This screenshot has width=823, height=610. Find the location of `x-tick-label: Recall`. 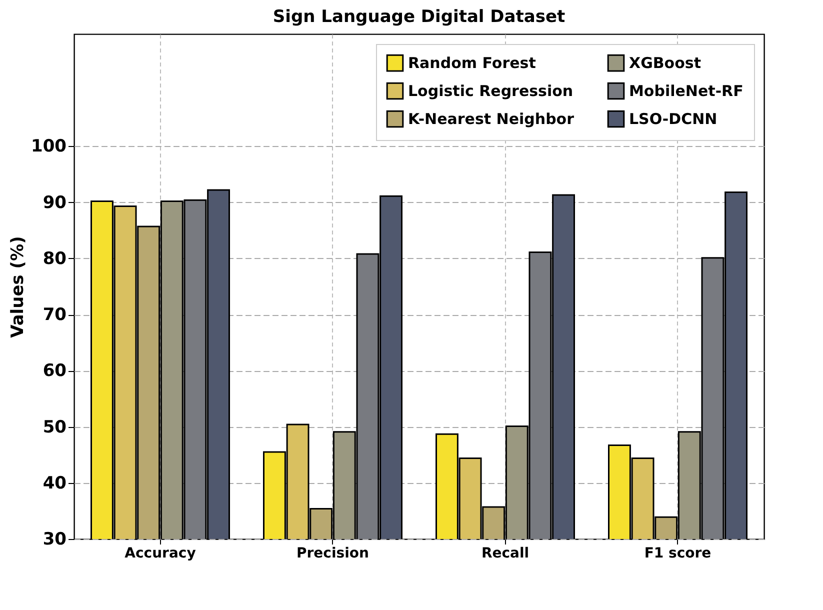

x-tick-label: Recall is located at coordinates (505, 554).